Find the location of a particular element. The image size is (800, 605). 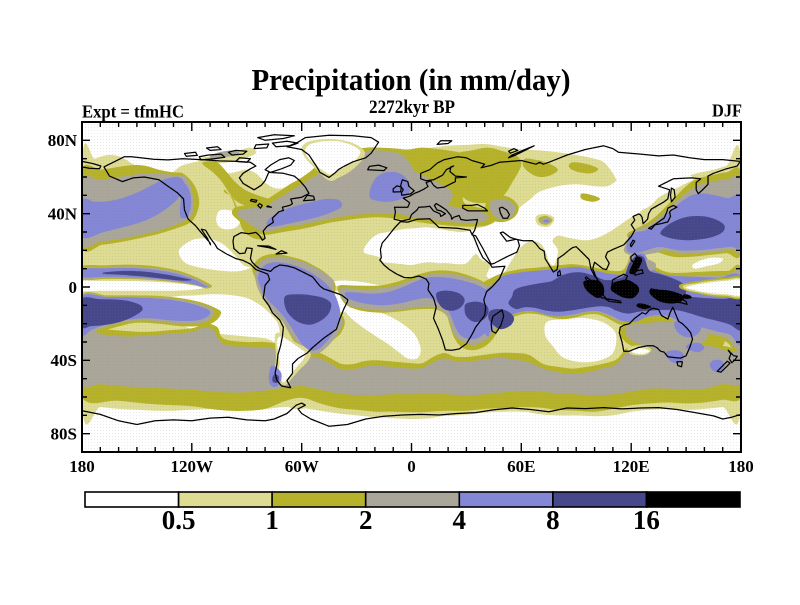

svg-text: 80N is located at coordinates (63, 140).